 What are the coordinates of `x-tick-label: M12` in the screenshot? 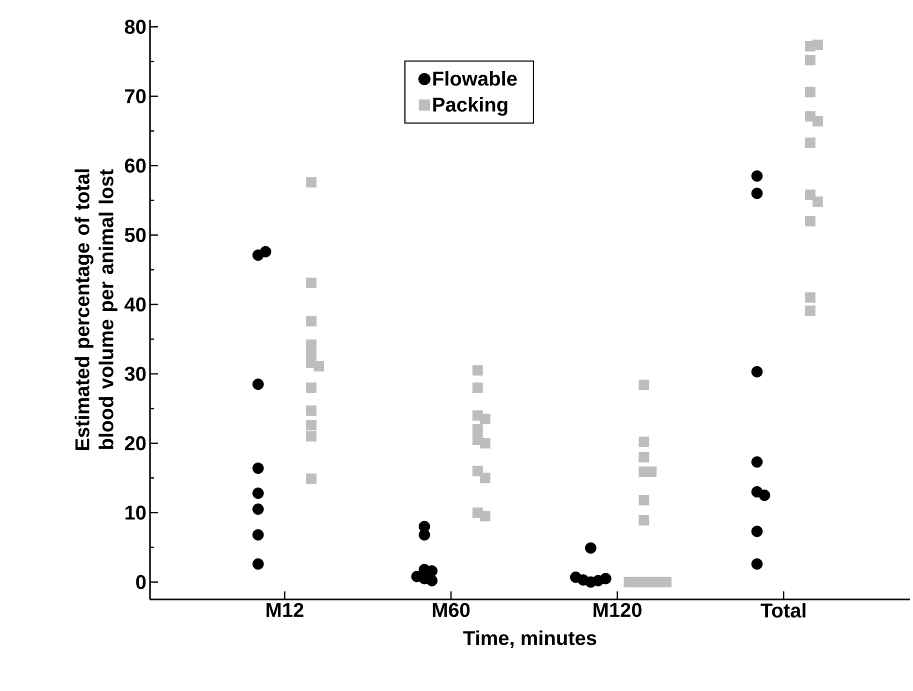 It's located at (285, 609).